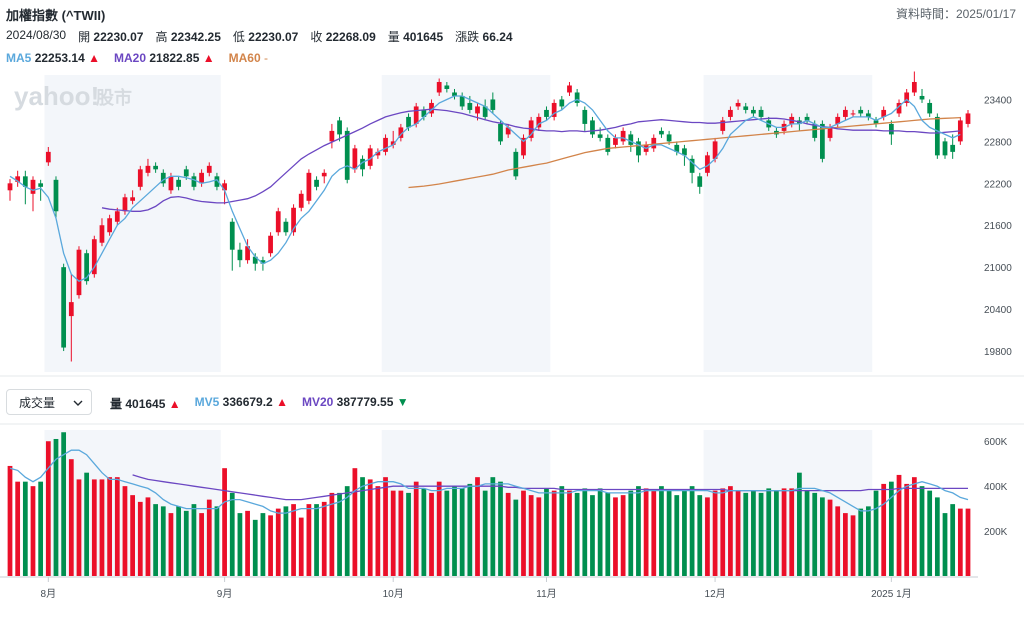 This screenshot has height=617, width=1024. What do you see at coordinates (393, 594) in the screenshot?
I see `month-label: 10月` at bounding box center [393, 594].